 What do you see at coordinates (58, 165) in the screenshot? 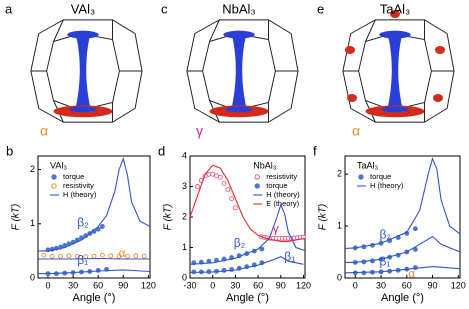
I see `chart-title: VAl₃` at bounding box center [58, 165].